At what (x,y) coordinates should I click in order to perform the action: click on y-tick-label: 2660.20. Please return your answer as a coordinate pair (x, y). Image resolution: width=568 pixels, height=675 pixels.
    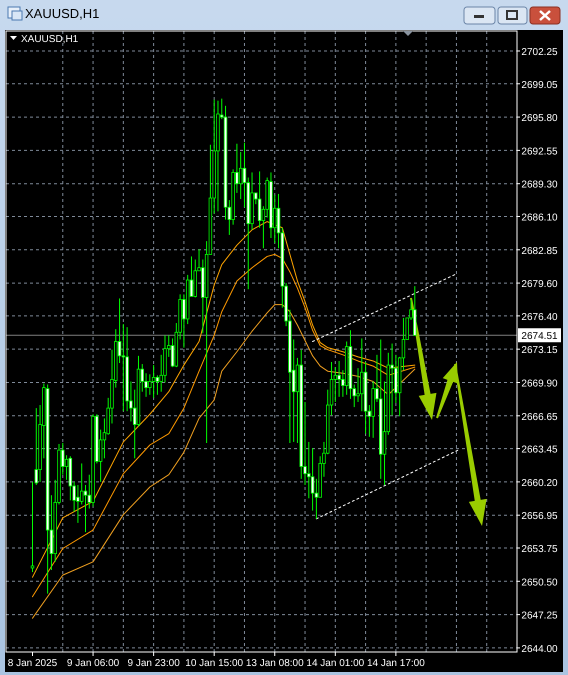
    Looking at the image, I should click on (539, 483).